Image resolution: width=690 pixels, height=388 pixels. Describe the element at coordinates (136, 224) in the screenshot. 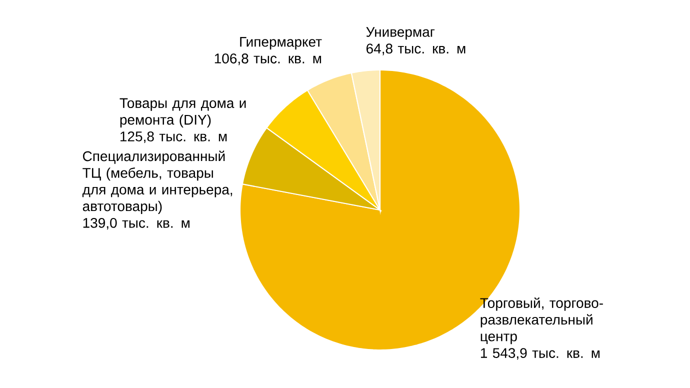

I see `data-label: 139,0 тыс. кв. м` at that location.